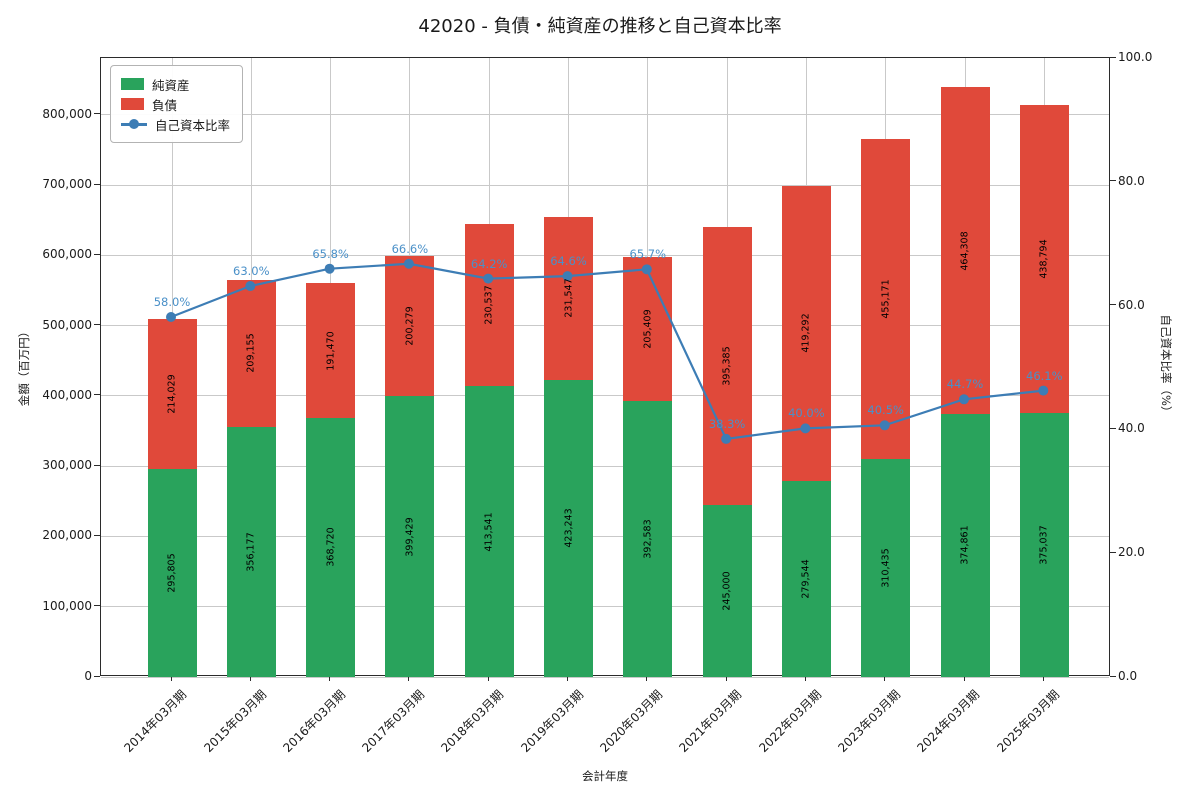 This screenshot has height=800, width=1200. What do you see at coordinates (806, 413) in the screenshot?
I see `equity-ratio-percent-label: 40.0%` at bounding box center [806, 413].